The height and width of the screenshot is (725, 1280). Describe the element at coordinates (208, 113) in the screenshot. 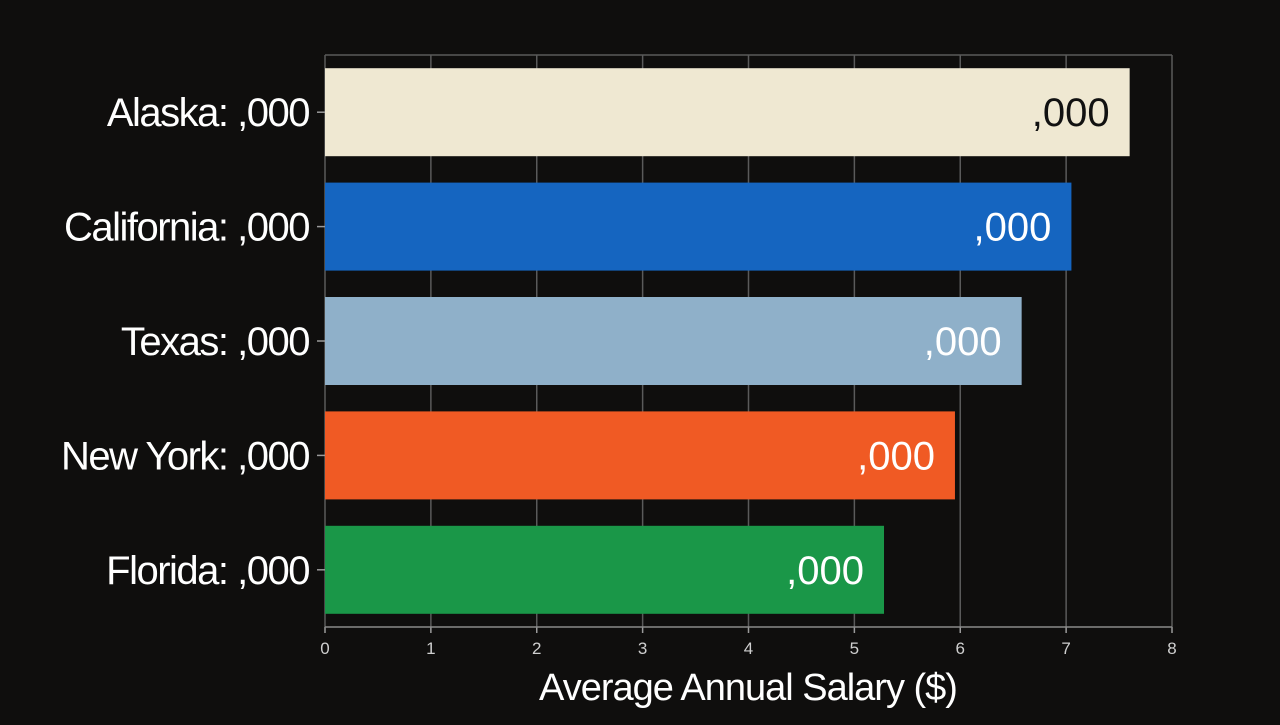

I see `y-tick-label: Alaska: ,000` at that location.